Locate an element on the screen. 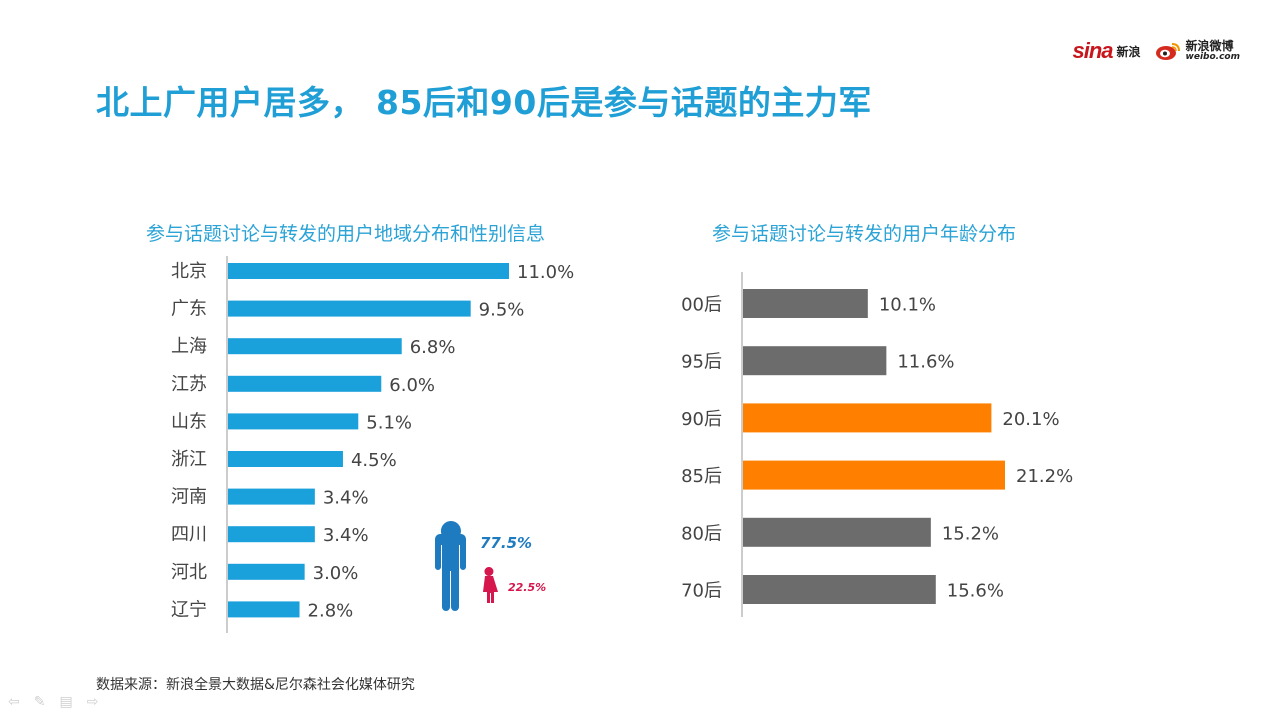 The width and height of the screenshot is (1280, 719). age-tick-label: 00后 is located at coordinates (701, 305).